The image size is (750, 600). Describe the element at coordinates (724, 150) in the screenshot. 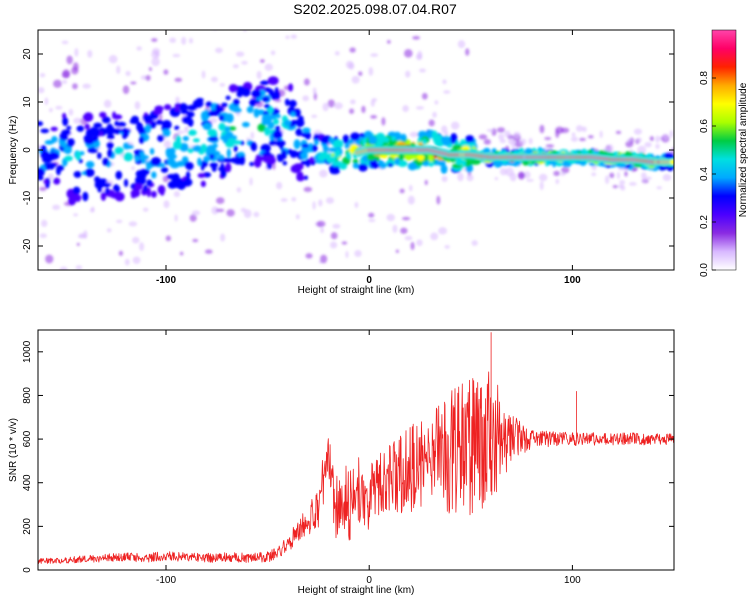

I see `colorbar-gradient` at that location.